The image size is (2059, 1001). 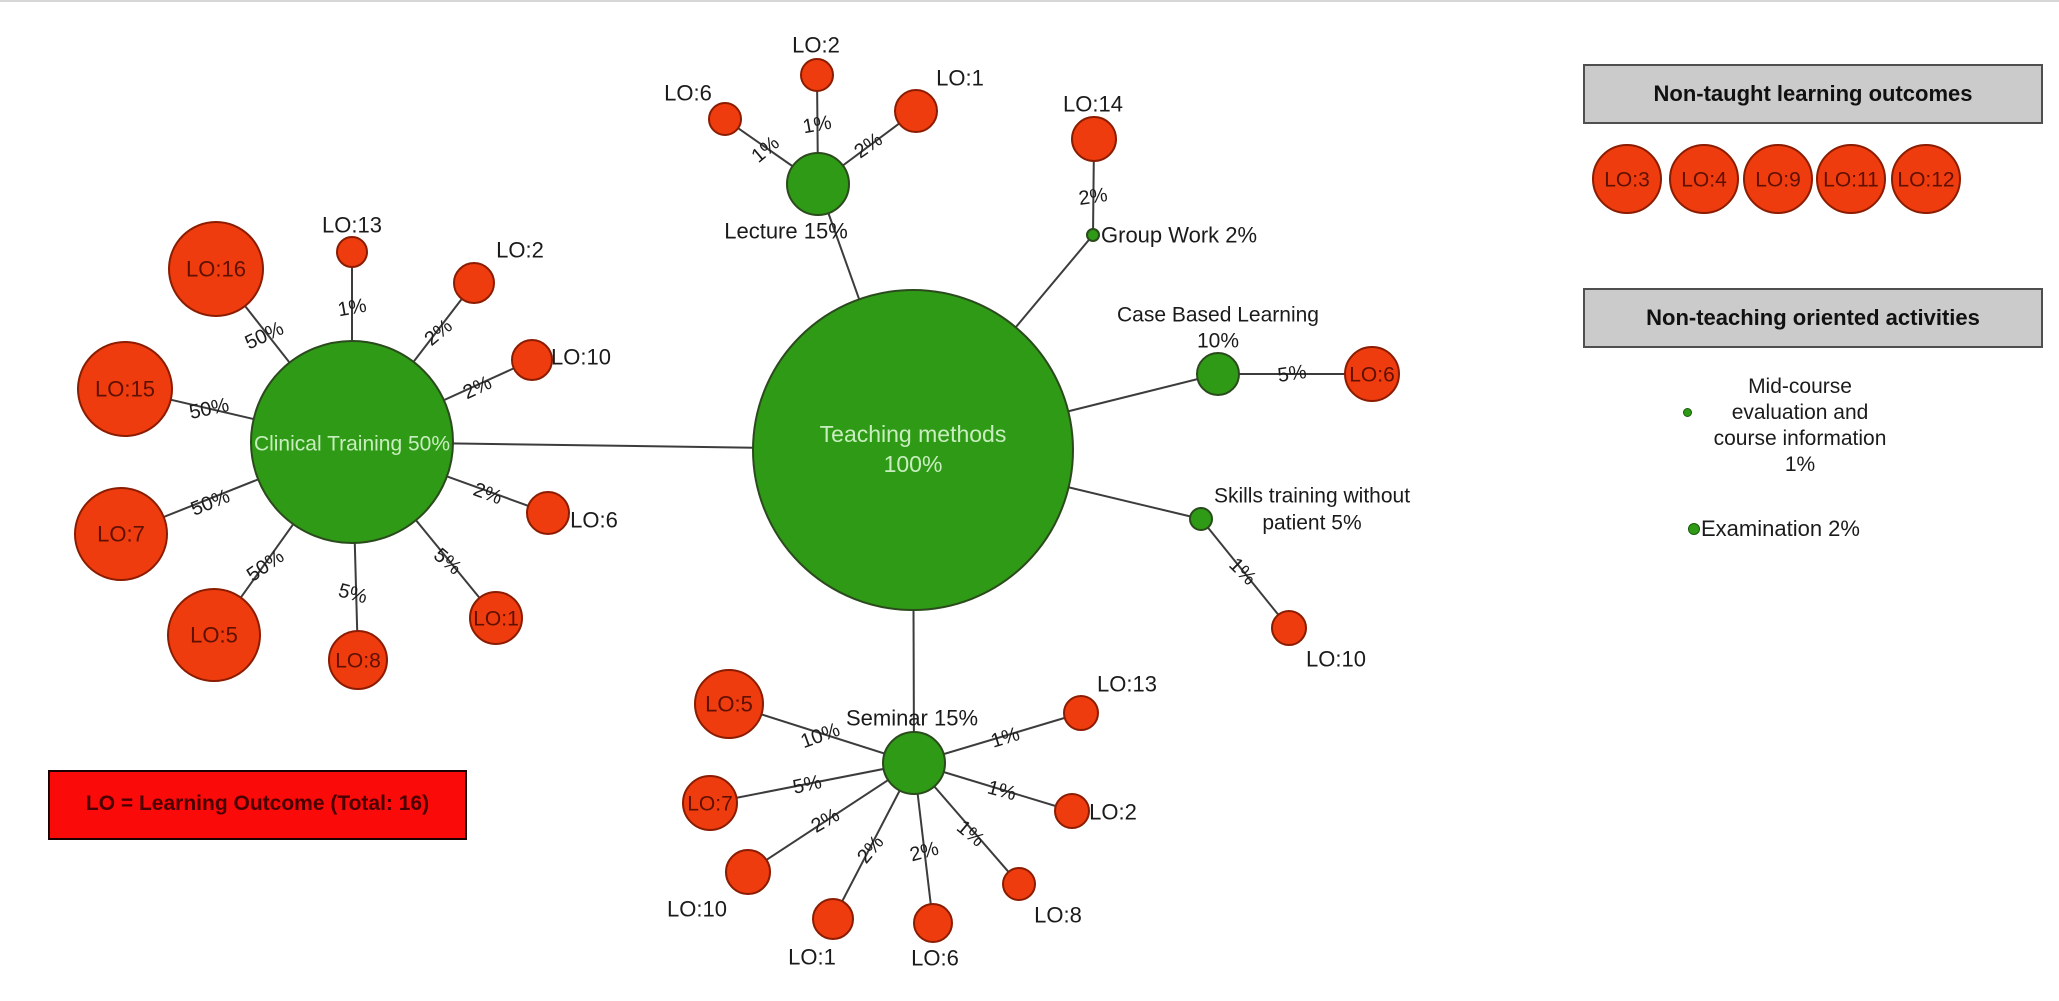 I want to click on edge-label-clinical-training-ct-lo7: 50%, so click(x=211, y=502).